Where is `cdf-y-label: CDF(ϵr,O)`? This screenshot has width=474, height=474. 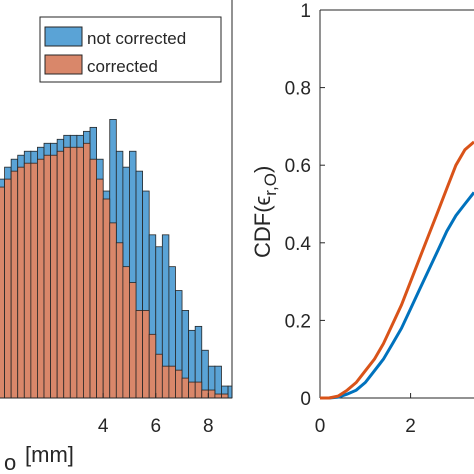
cdf-y-label: CDF(ϵr,O) is located at coordinates (265, 212).